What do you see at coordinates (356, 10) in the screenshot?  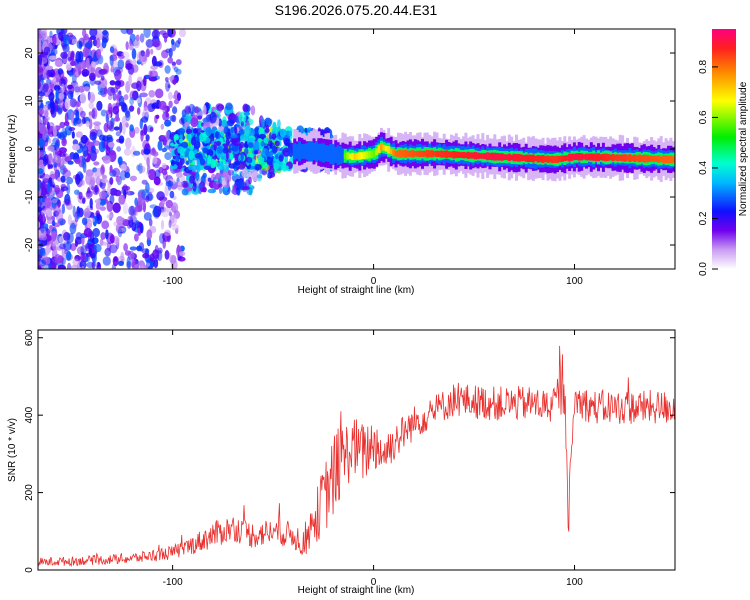 I see `figure-title: S196.2026.075.20.44.E31` at bounding box center [356, 10].